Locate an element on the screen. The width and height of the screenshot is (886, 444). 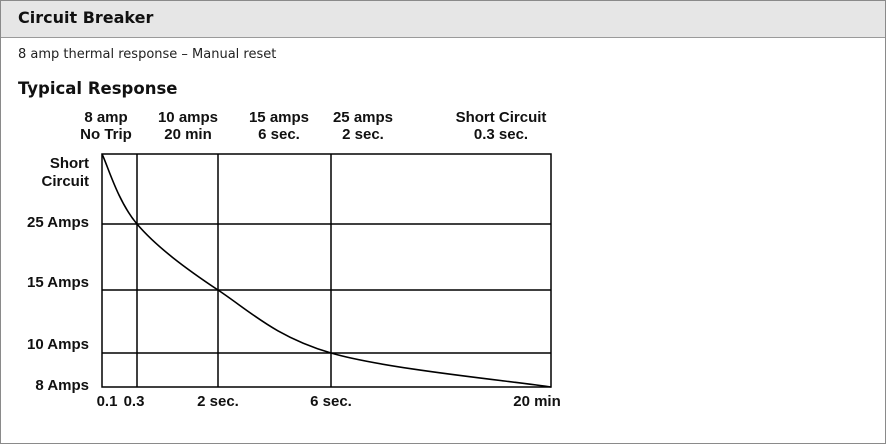
top-label: 15 amps is located at coordinates (279, 117).